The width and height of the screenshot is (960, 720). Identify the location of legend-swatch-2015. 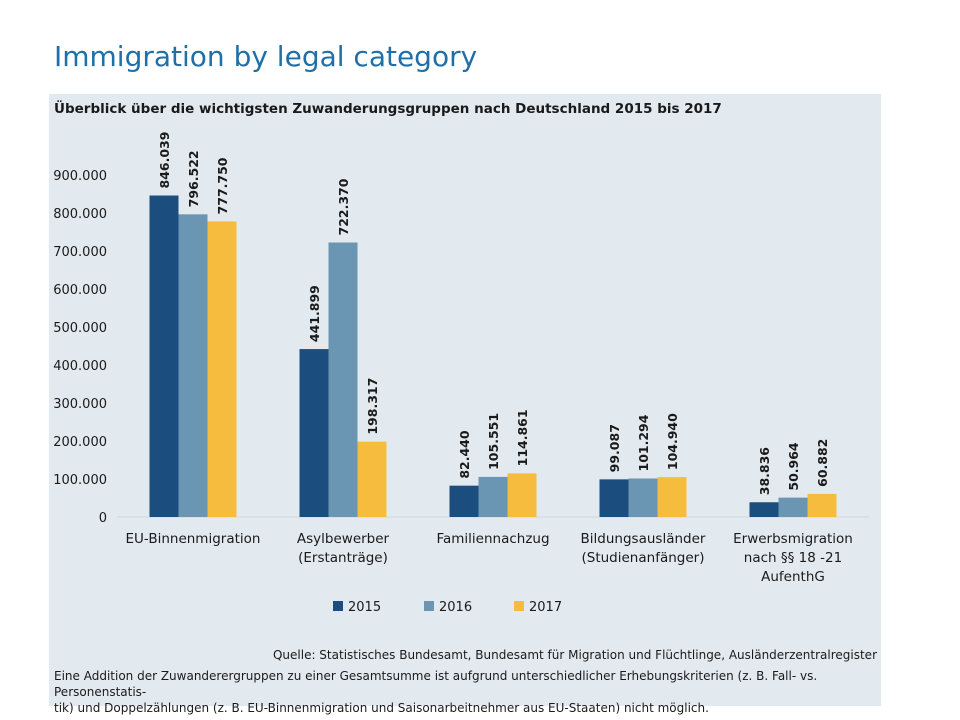
(338, 606).